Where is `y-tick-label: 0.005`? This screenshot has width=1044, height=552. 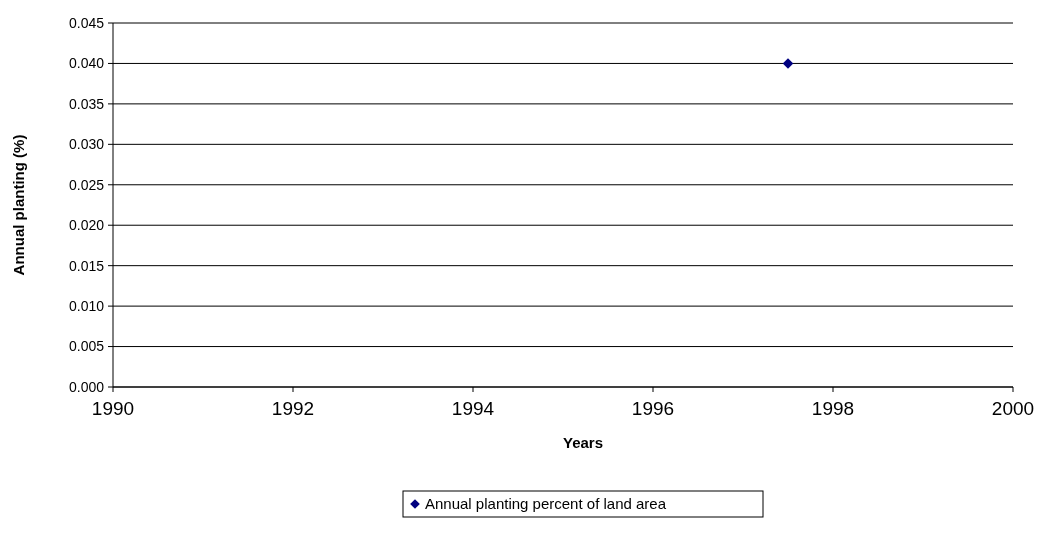 y-tick-label: 0.005 is located at coordinates (86, 346).